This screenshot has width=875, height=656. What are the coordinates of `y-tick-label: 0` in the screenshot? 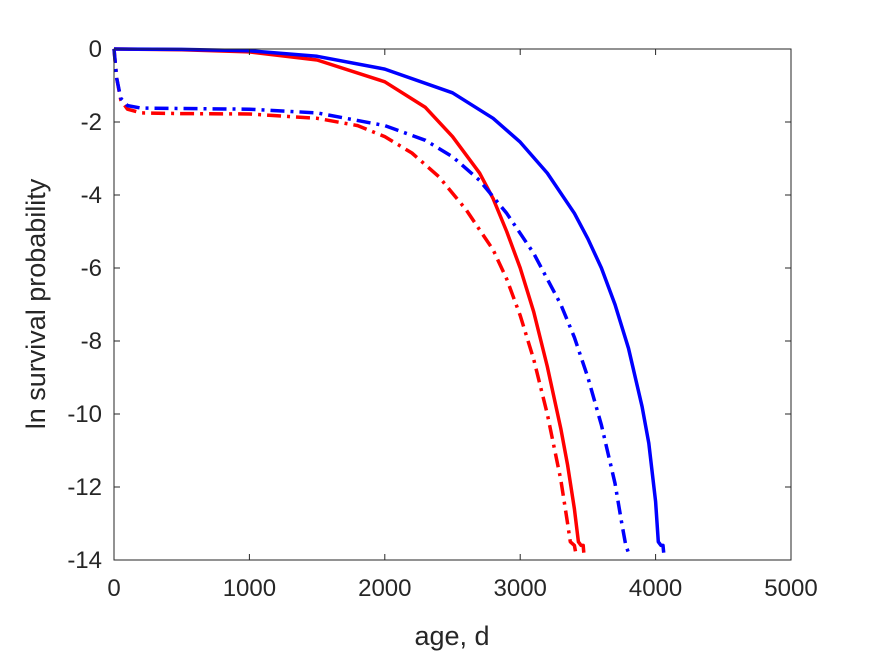 It's located at (95, 49).